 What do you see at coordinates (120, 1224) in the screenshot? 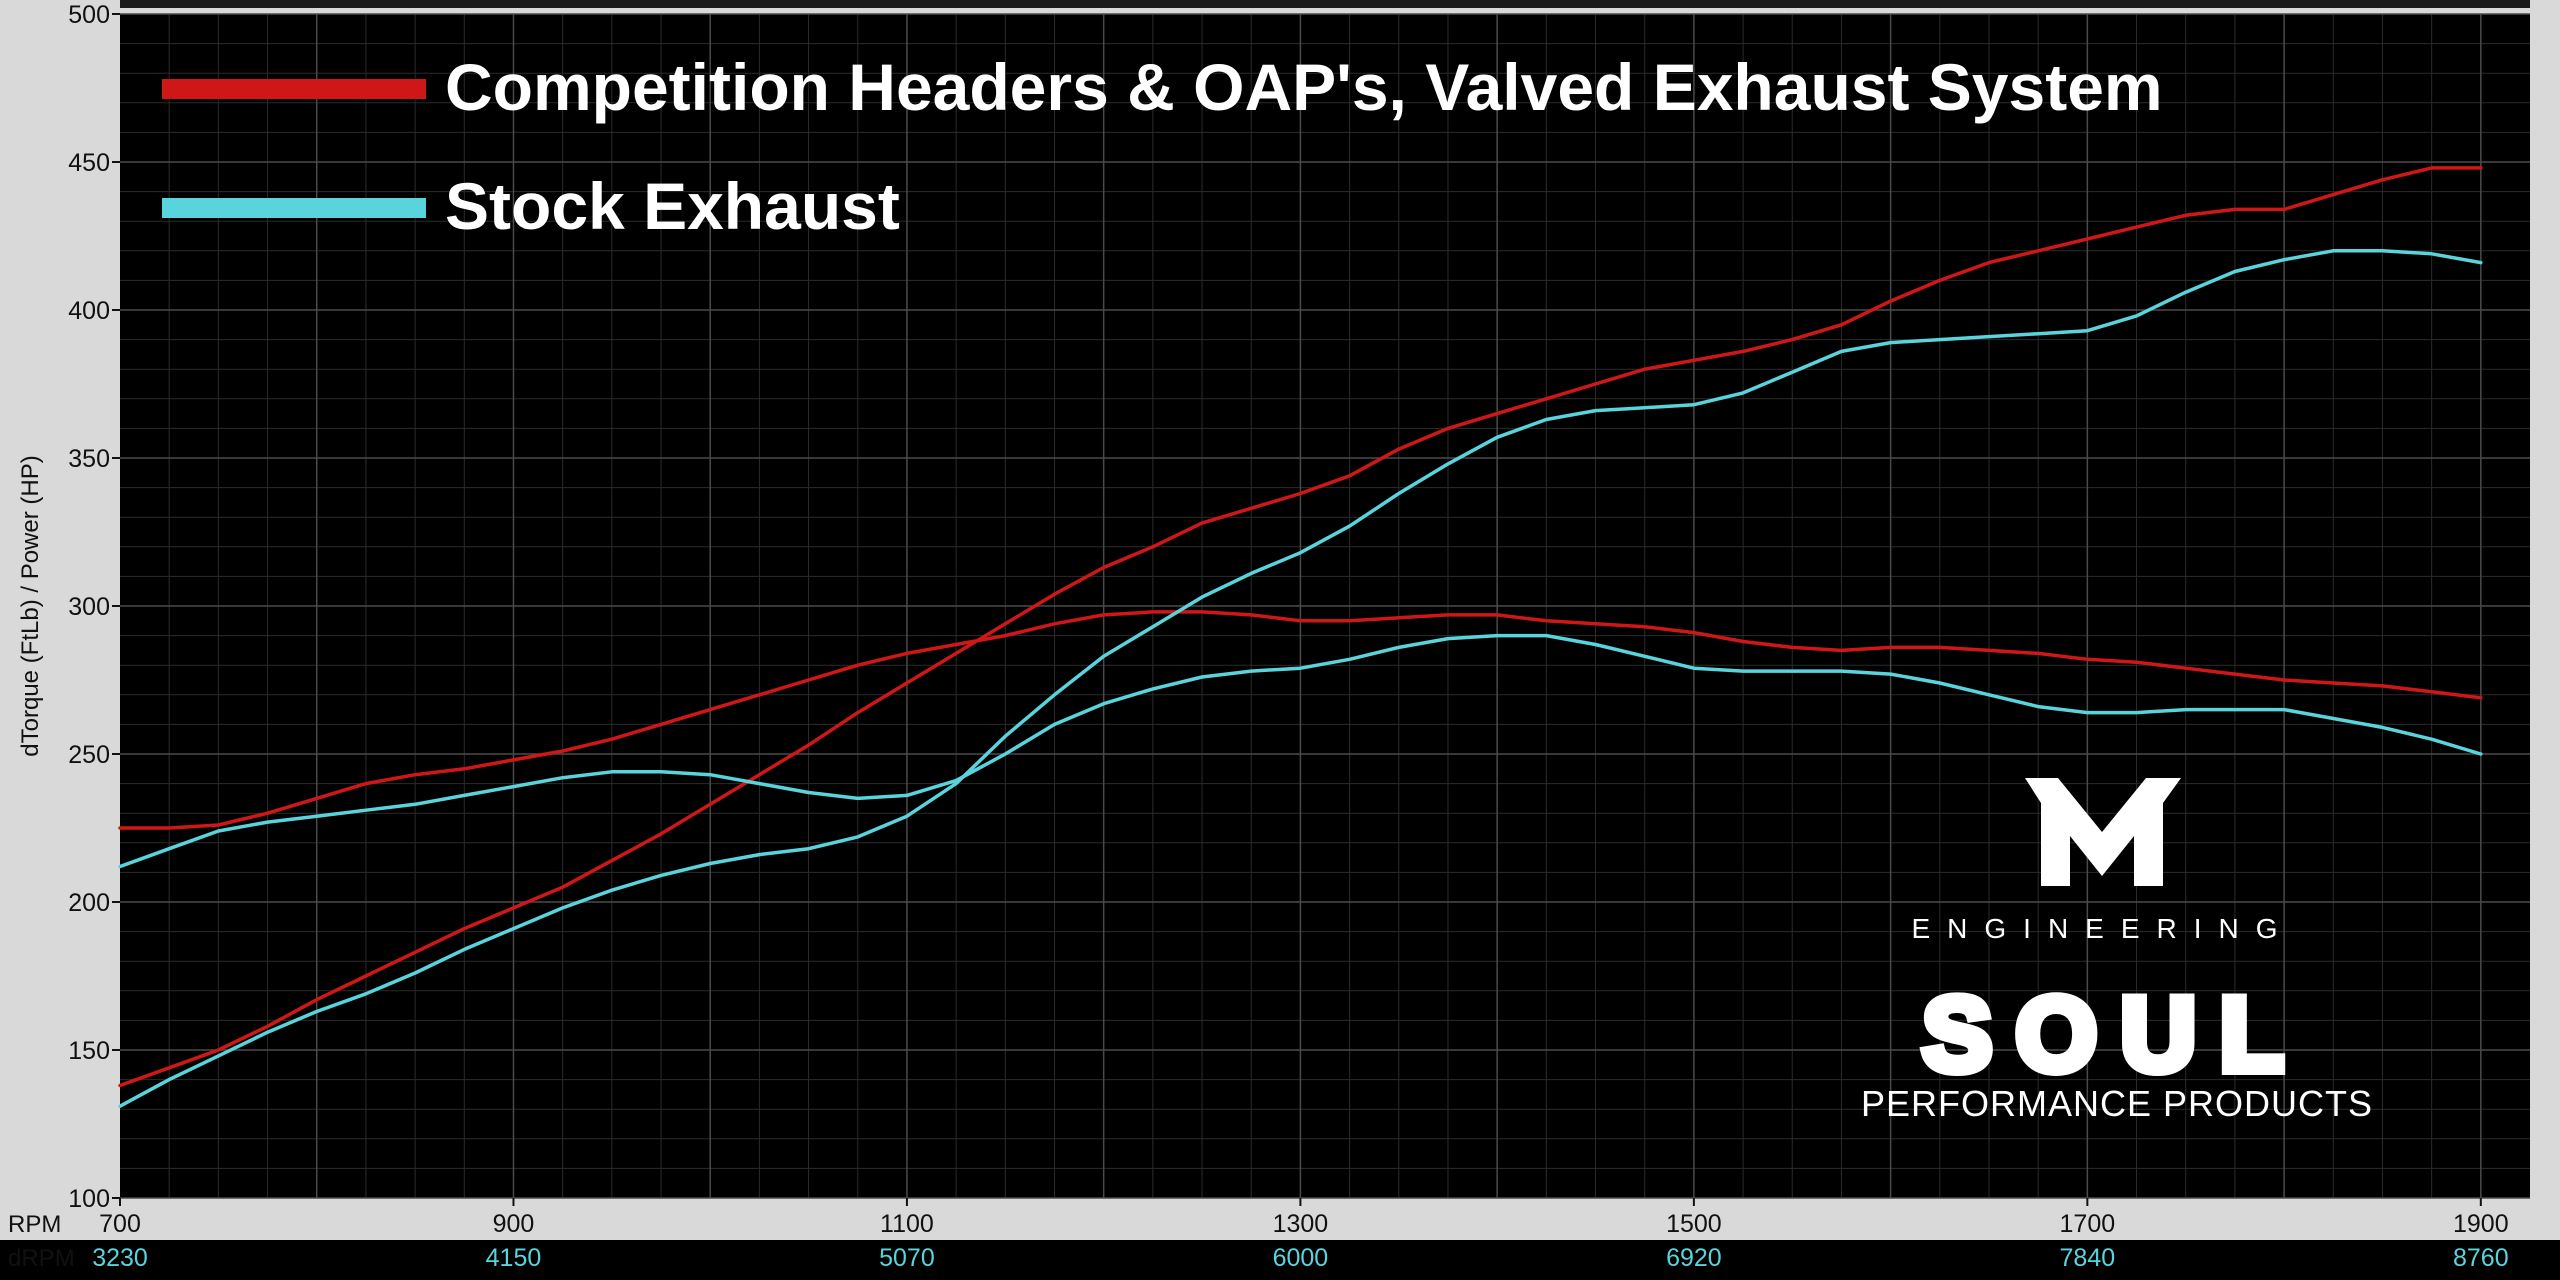
I see `x-tick-label: 700` at bounding box center [120, 1224].